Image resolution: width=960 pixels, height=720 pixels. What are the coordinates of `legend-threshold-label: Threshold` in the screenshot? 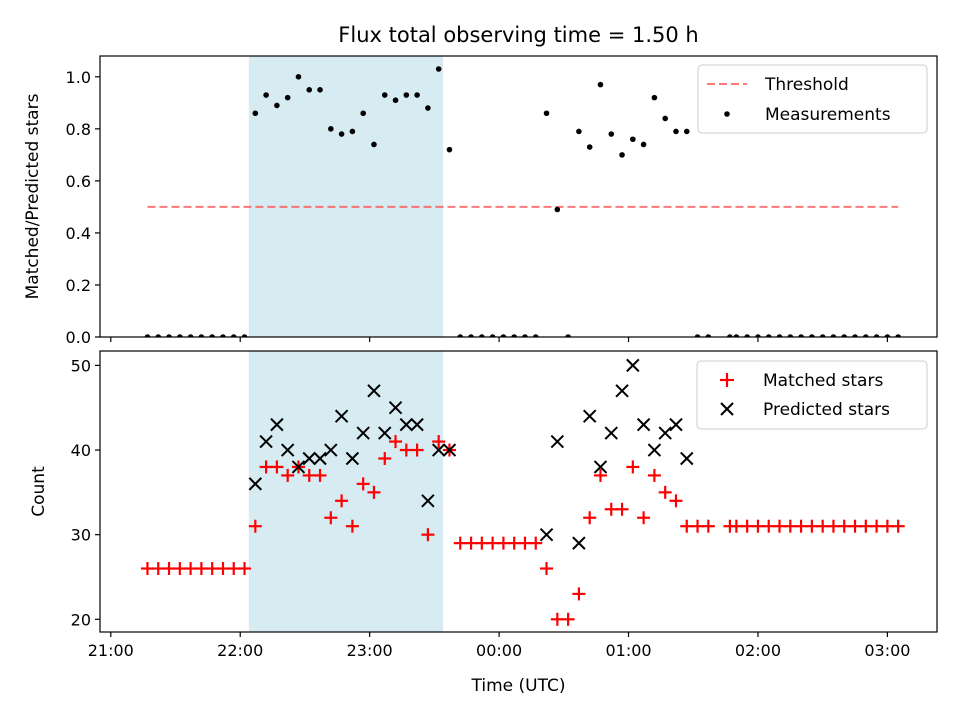 It's located at (806, 85).